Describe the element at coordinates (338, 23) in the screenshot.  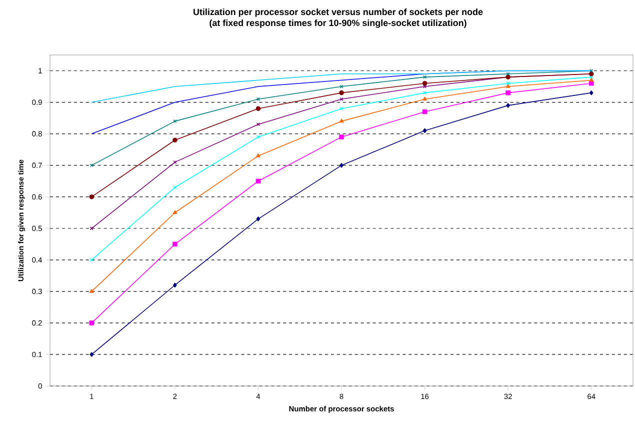
I see `chart-subtitle: (at fixed response times for 10-90% single-socket utilization)` at that location.